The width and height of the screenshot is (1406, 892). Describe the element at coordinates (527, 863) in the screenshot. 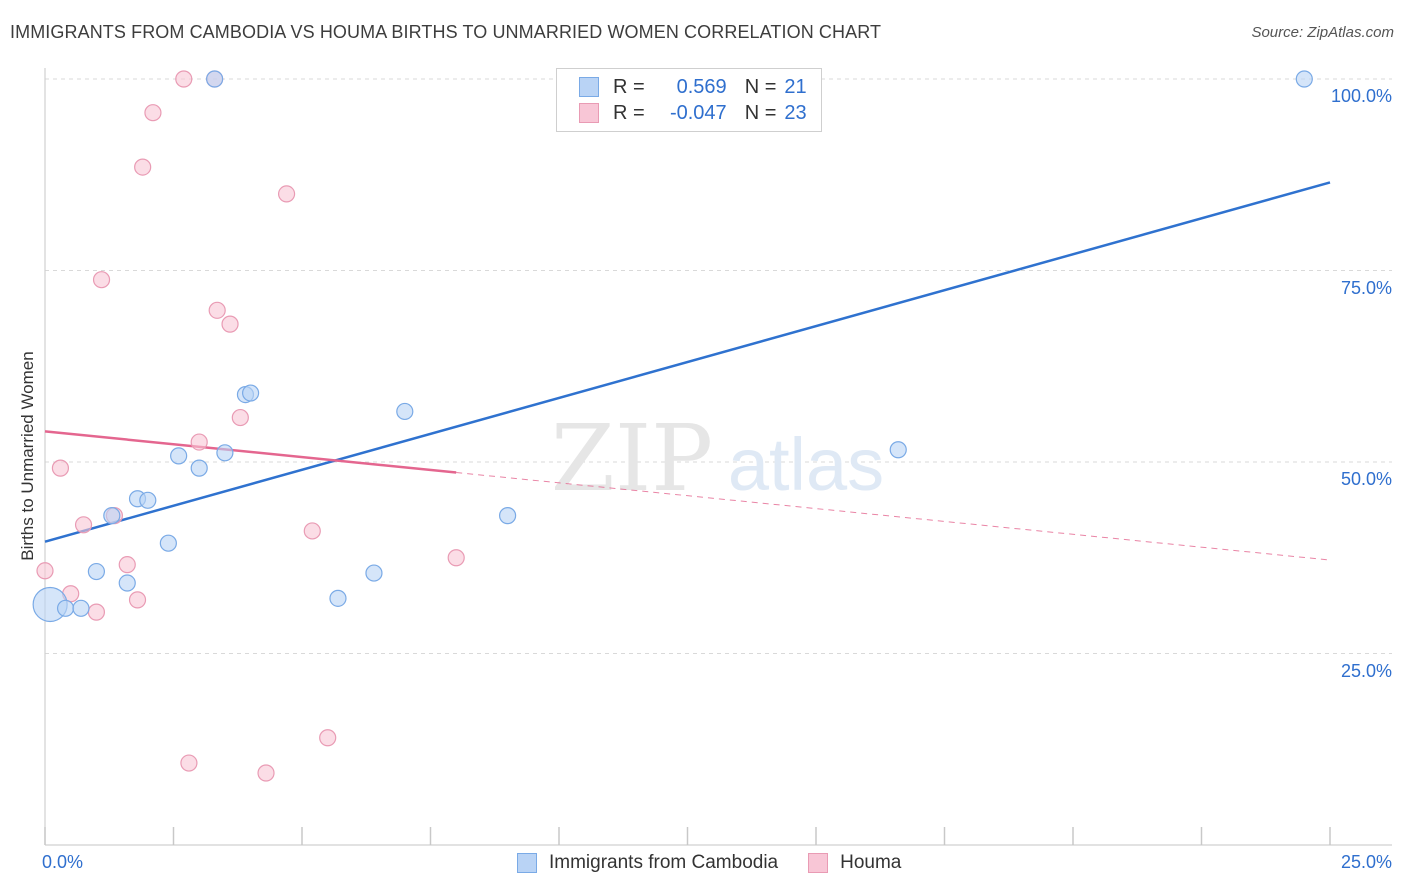

I see `series-swatch-blue` at that location.